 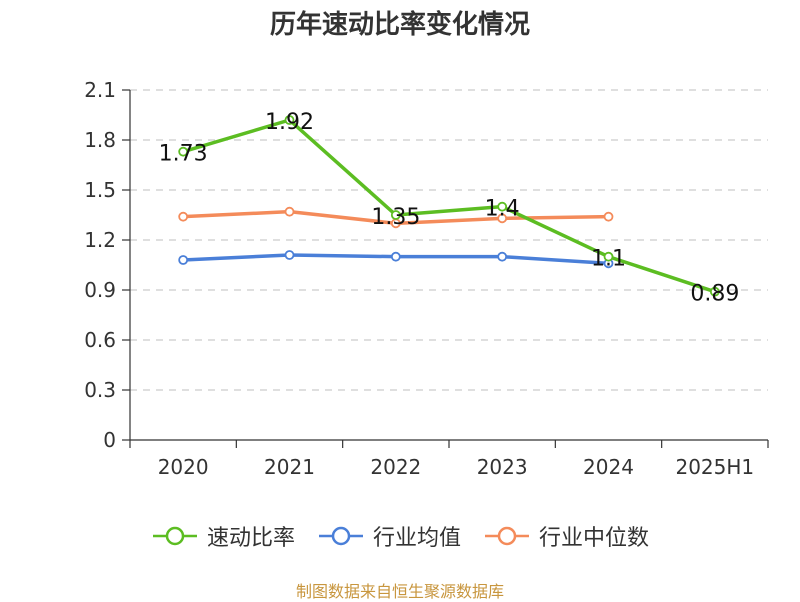 I want to click on y-tick-label: 0, so click(x=109, y=440).